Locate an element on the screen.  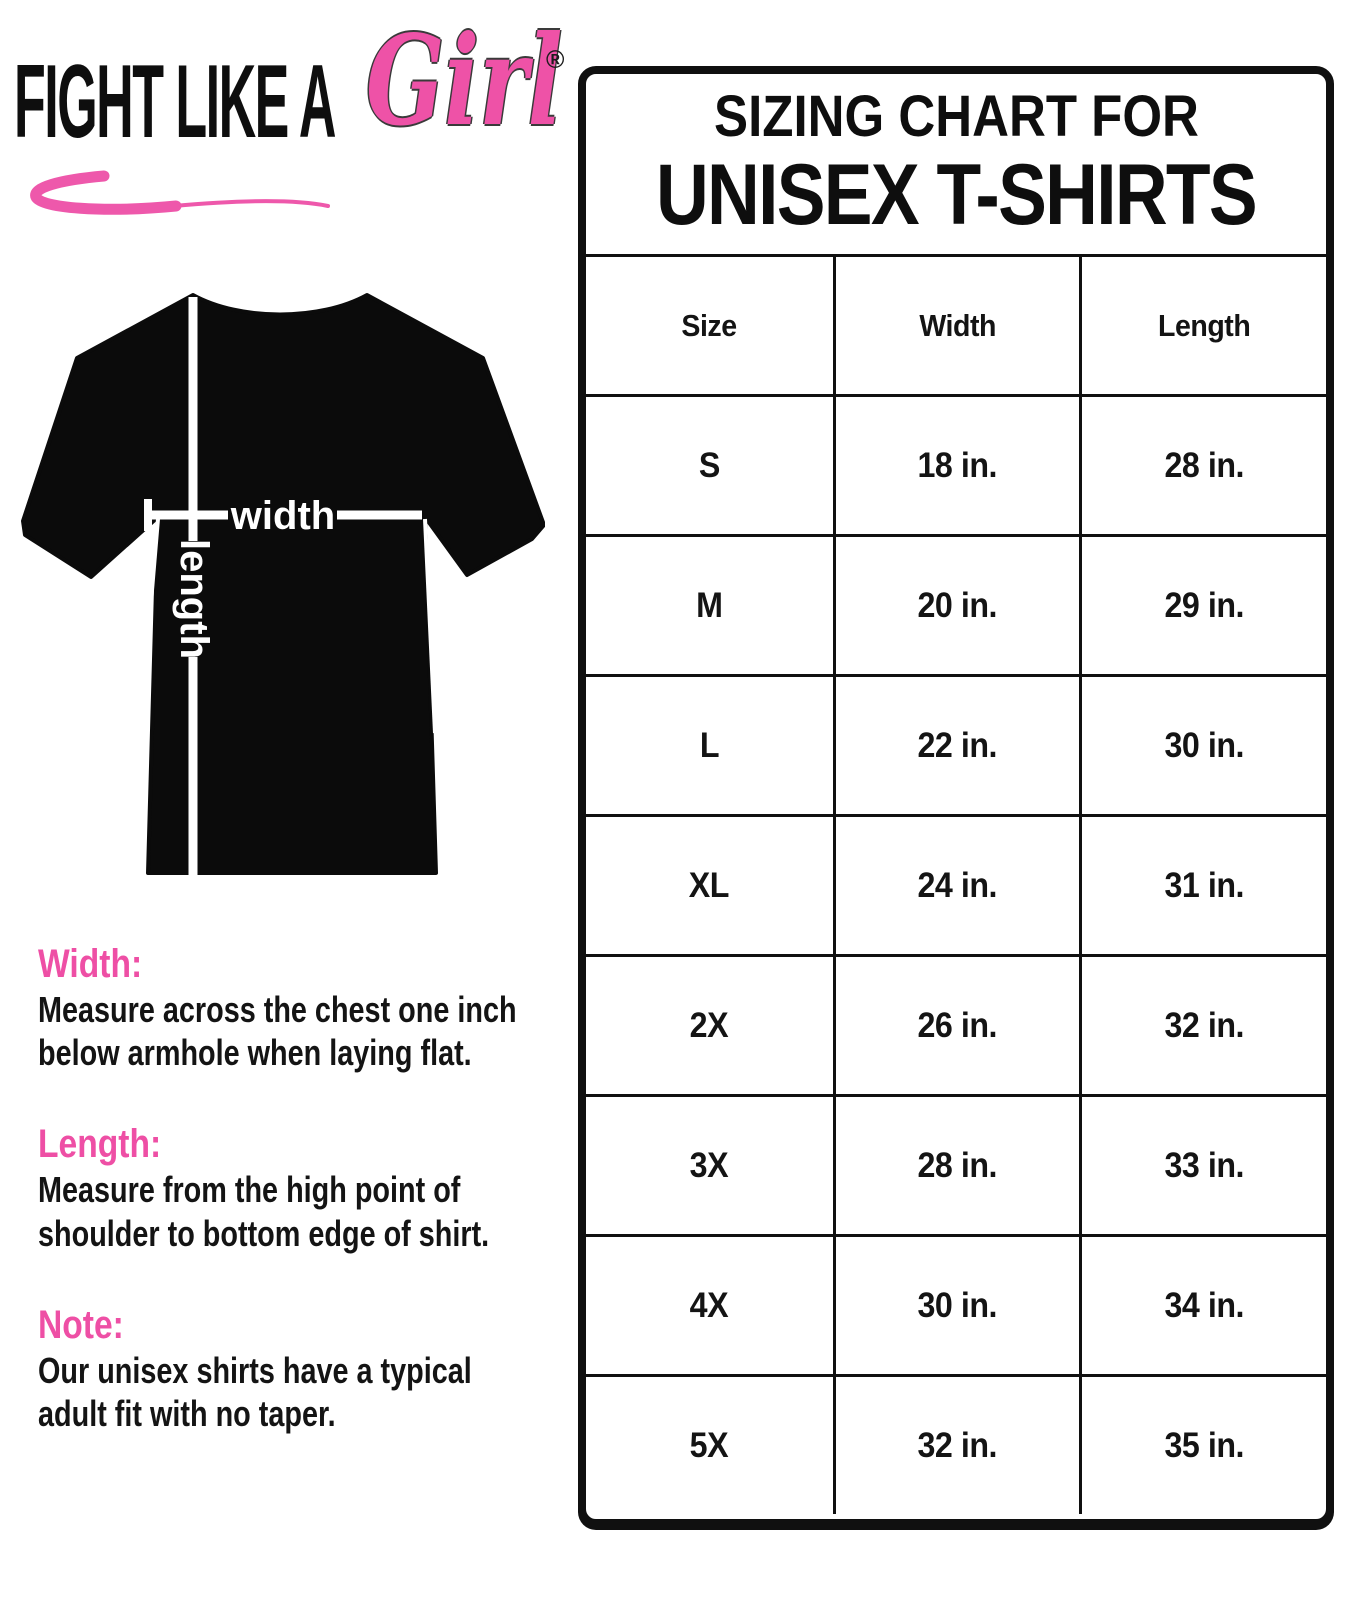
table-header-row: Size Width Length is located at coordinates (956, 325).